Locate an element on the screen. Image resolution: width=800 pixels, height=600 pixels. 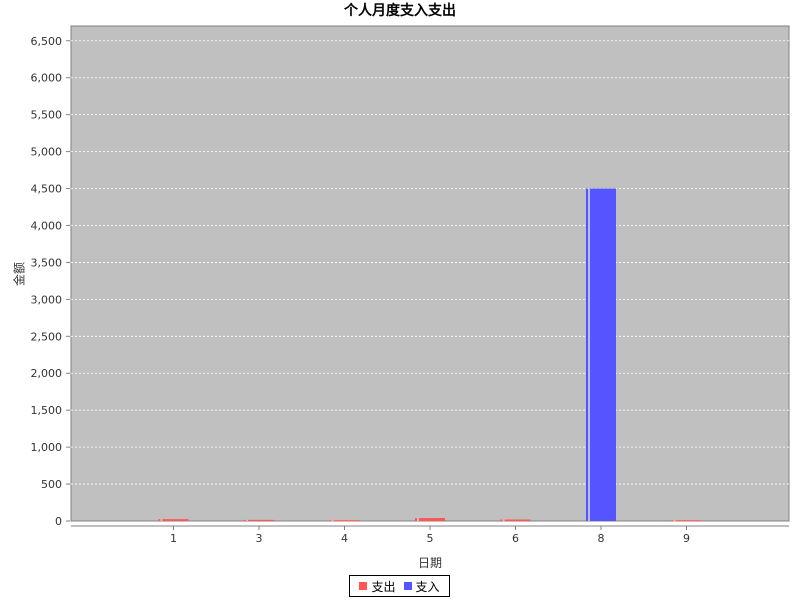
chart-title: 个人月度支入支出 is located at coordinates (400, 11).